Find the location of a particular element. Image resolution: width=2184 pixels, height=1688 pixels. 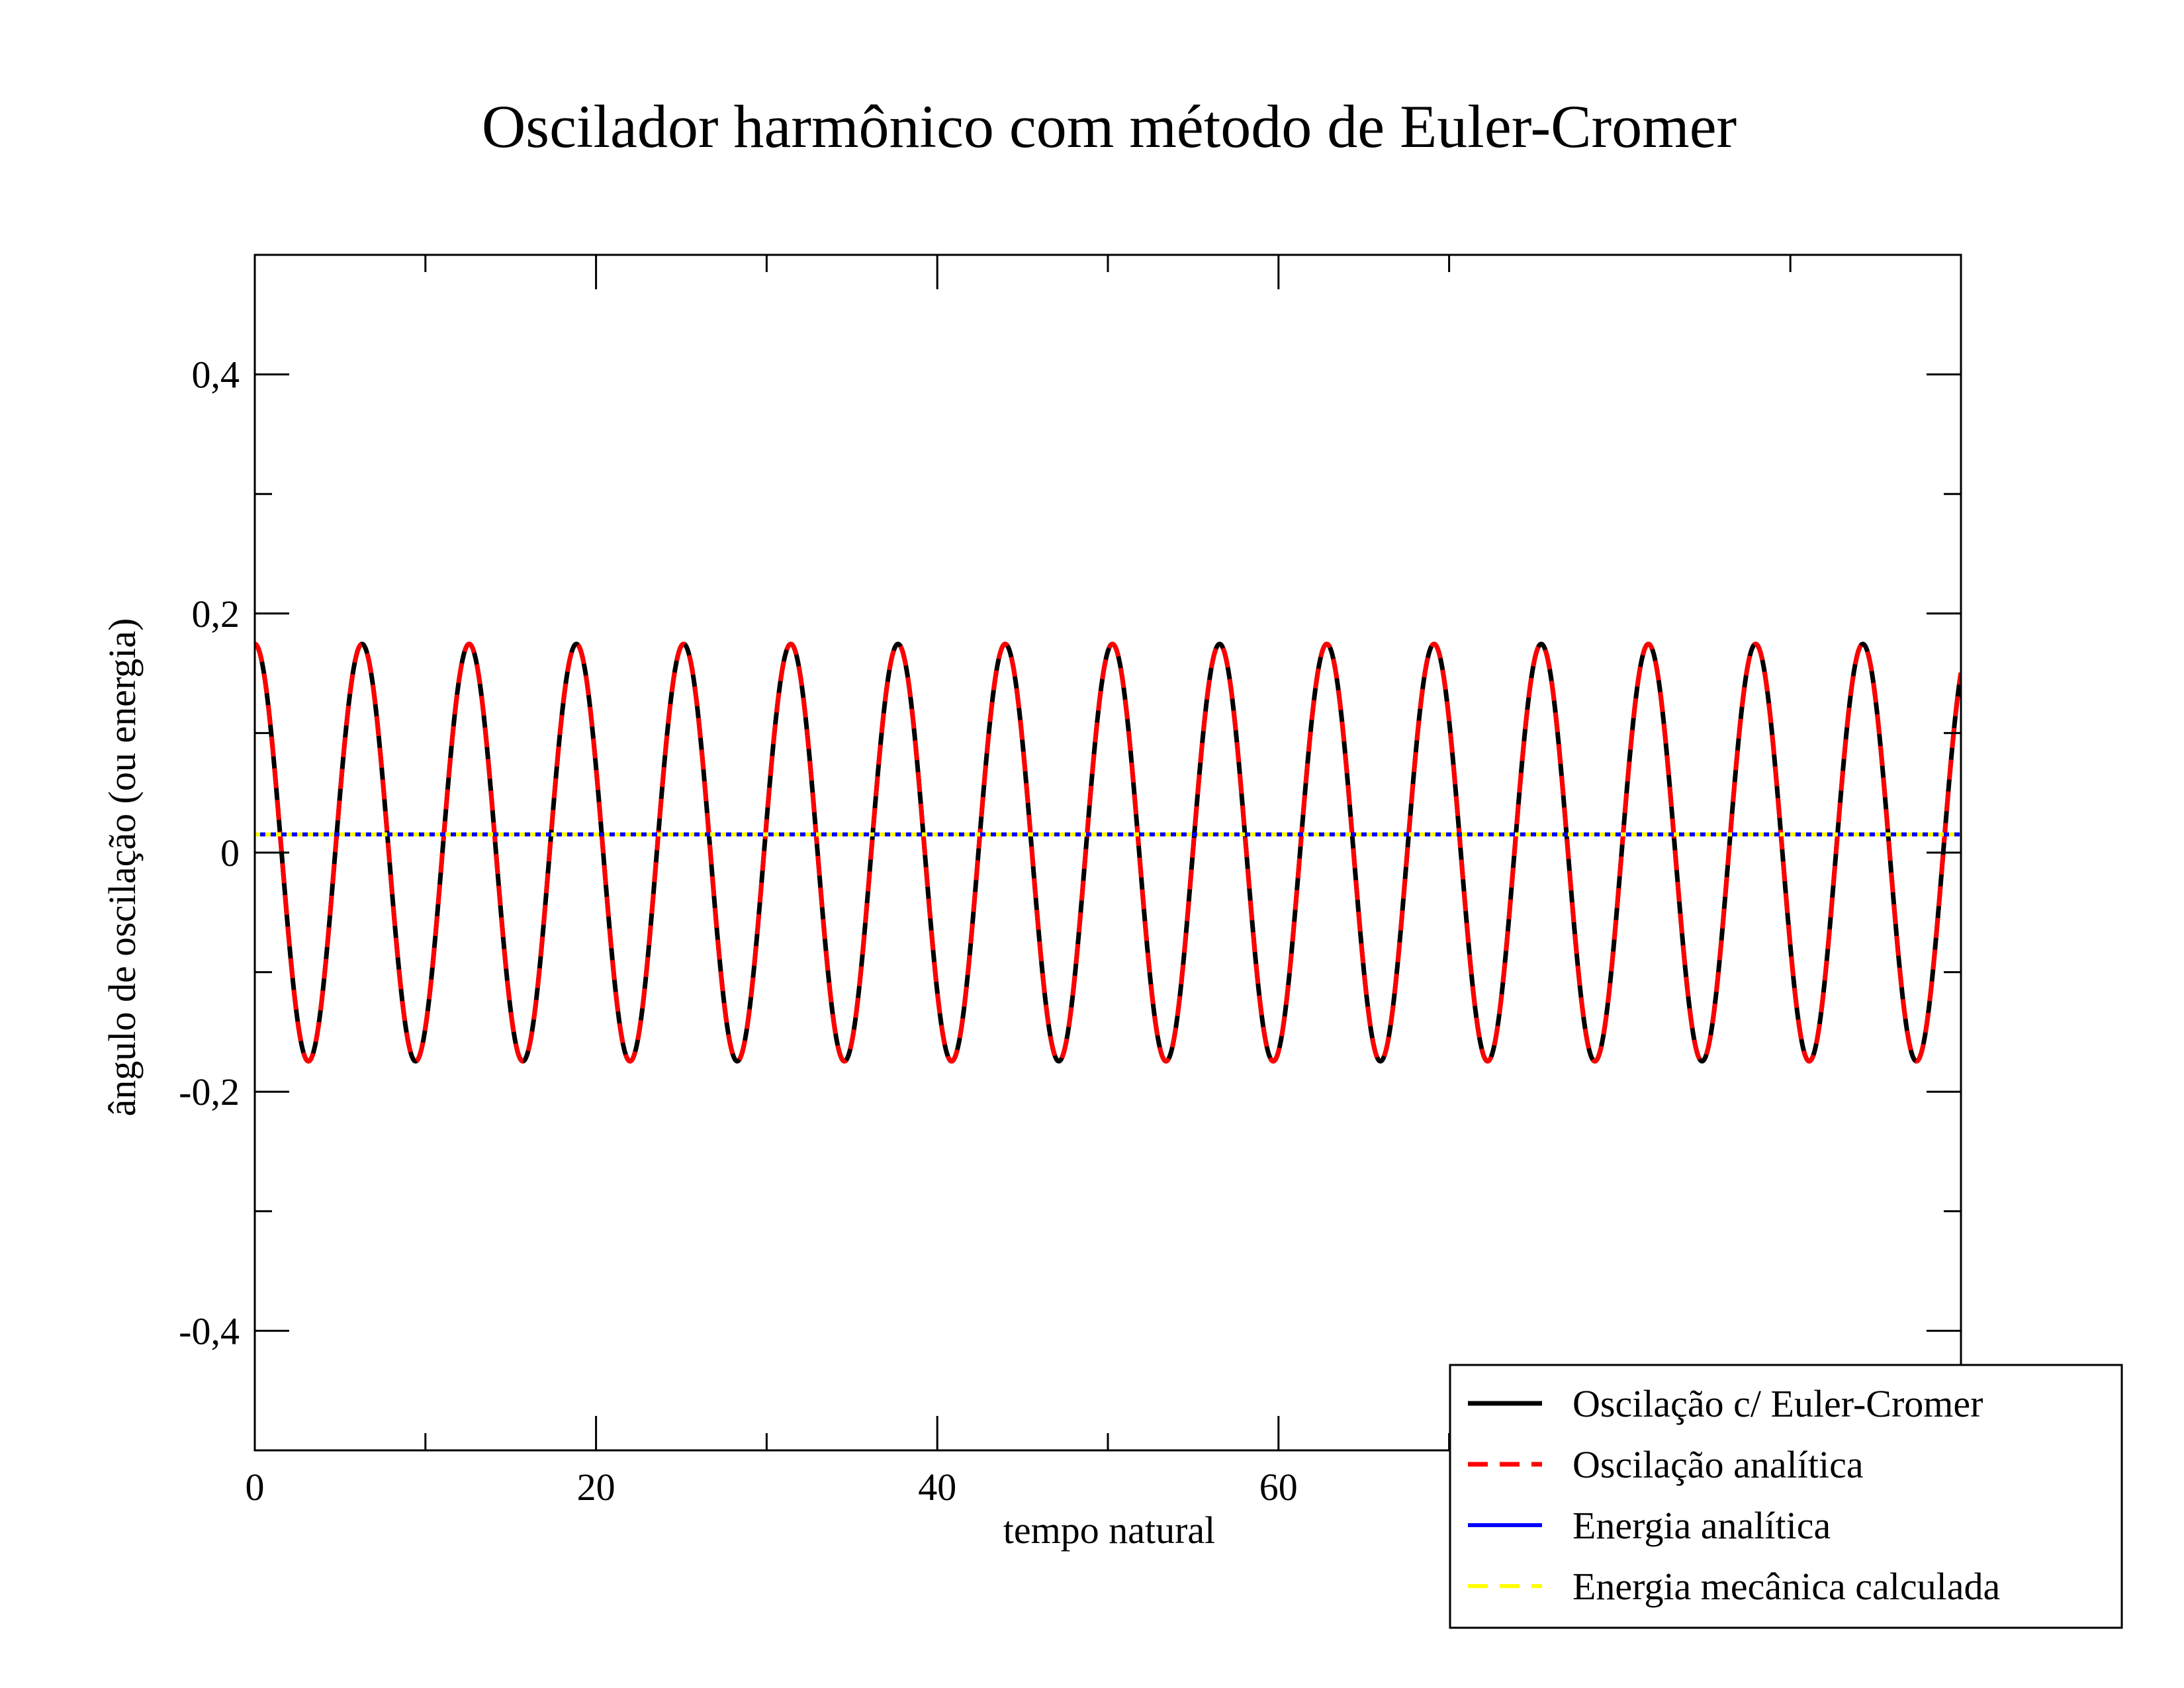

x-tick-label: 20 is located at coordinates (596, 1487).